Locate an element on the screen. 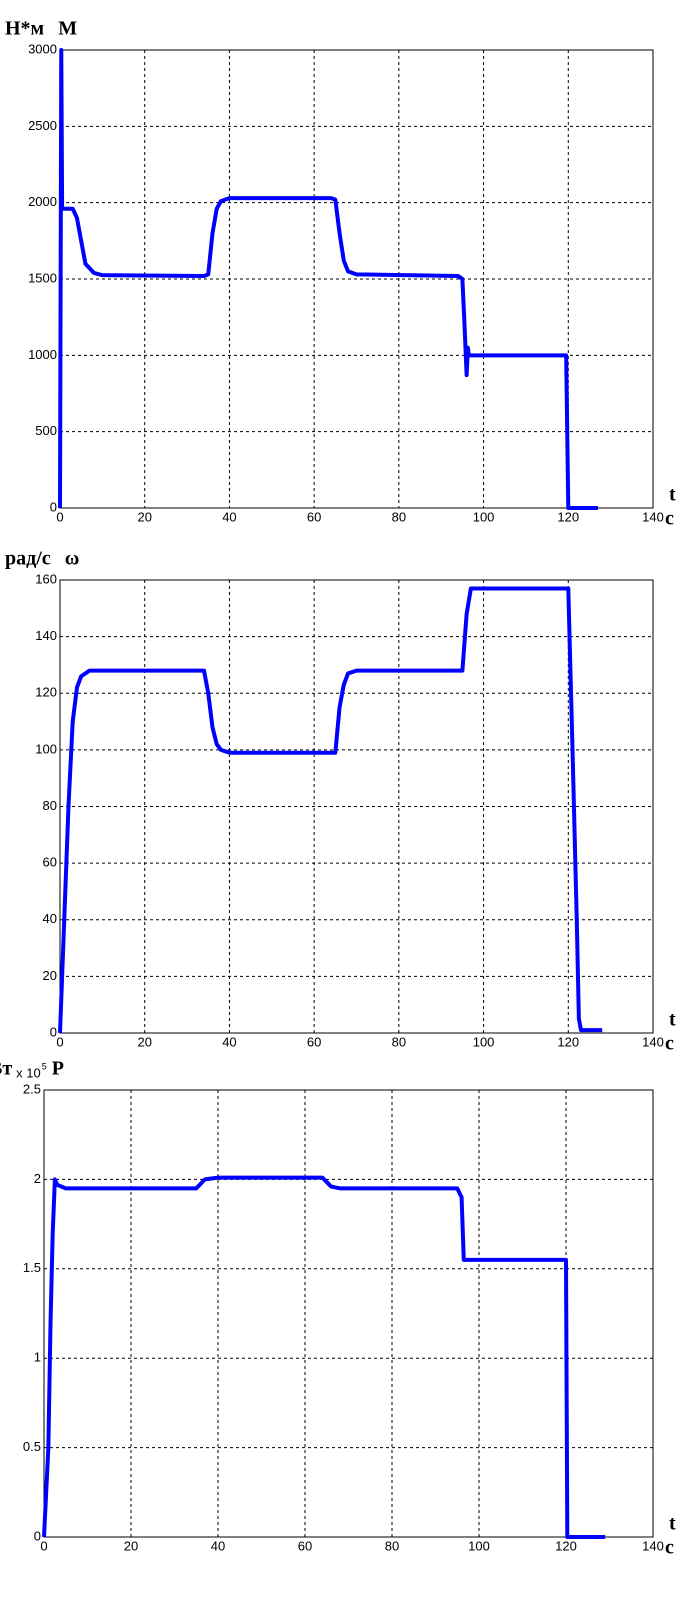 The width and height of the screenshot is (687, 1620). y-unit: Н*м is located at coordinates (24, 29).